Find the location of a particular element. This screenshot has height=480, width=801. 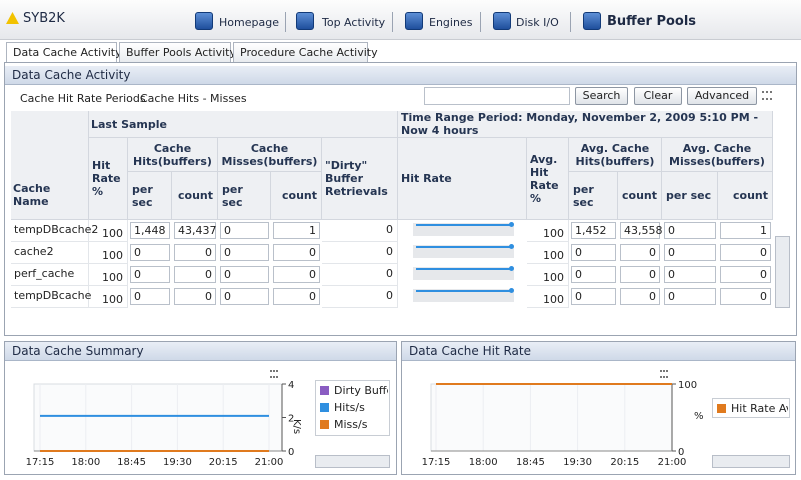

col-header: Avg. Cache Hits(buffers) is located at coordinates (615, 155).